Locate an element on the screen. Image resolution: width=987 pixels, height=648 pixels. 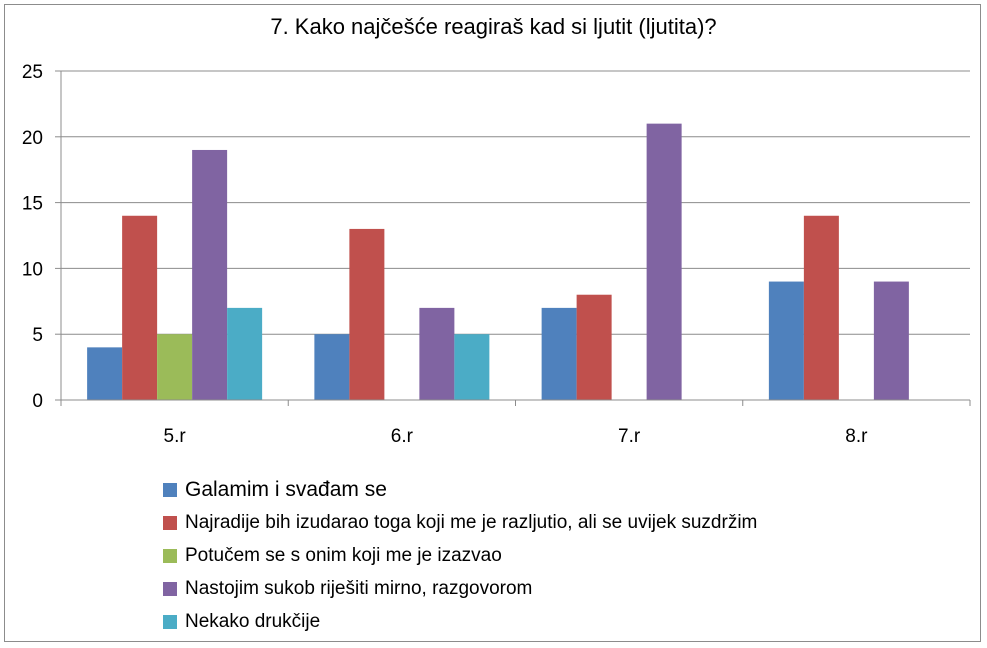
x-tick-label: 5.r is located at coordinates (175, 436).